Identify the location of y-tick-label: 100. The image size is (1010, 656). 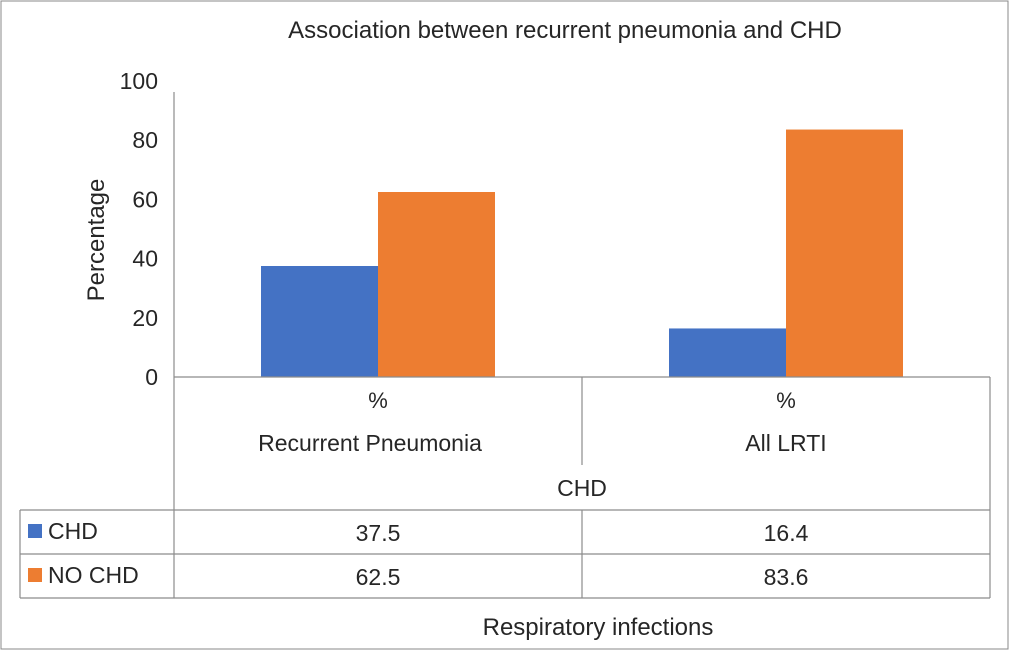
(139, 81).